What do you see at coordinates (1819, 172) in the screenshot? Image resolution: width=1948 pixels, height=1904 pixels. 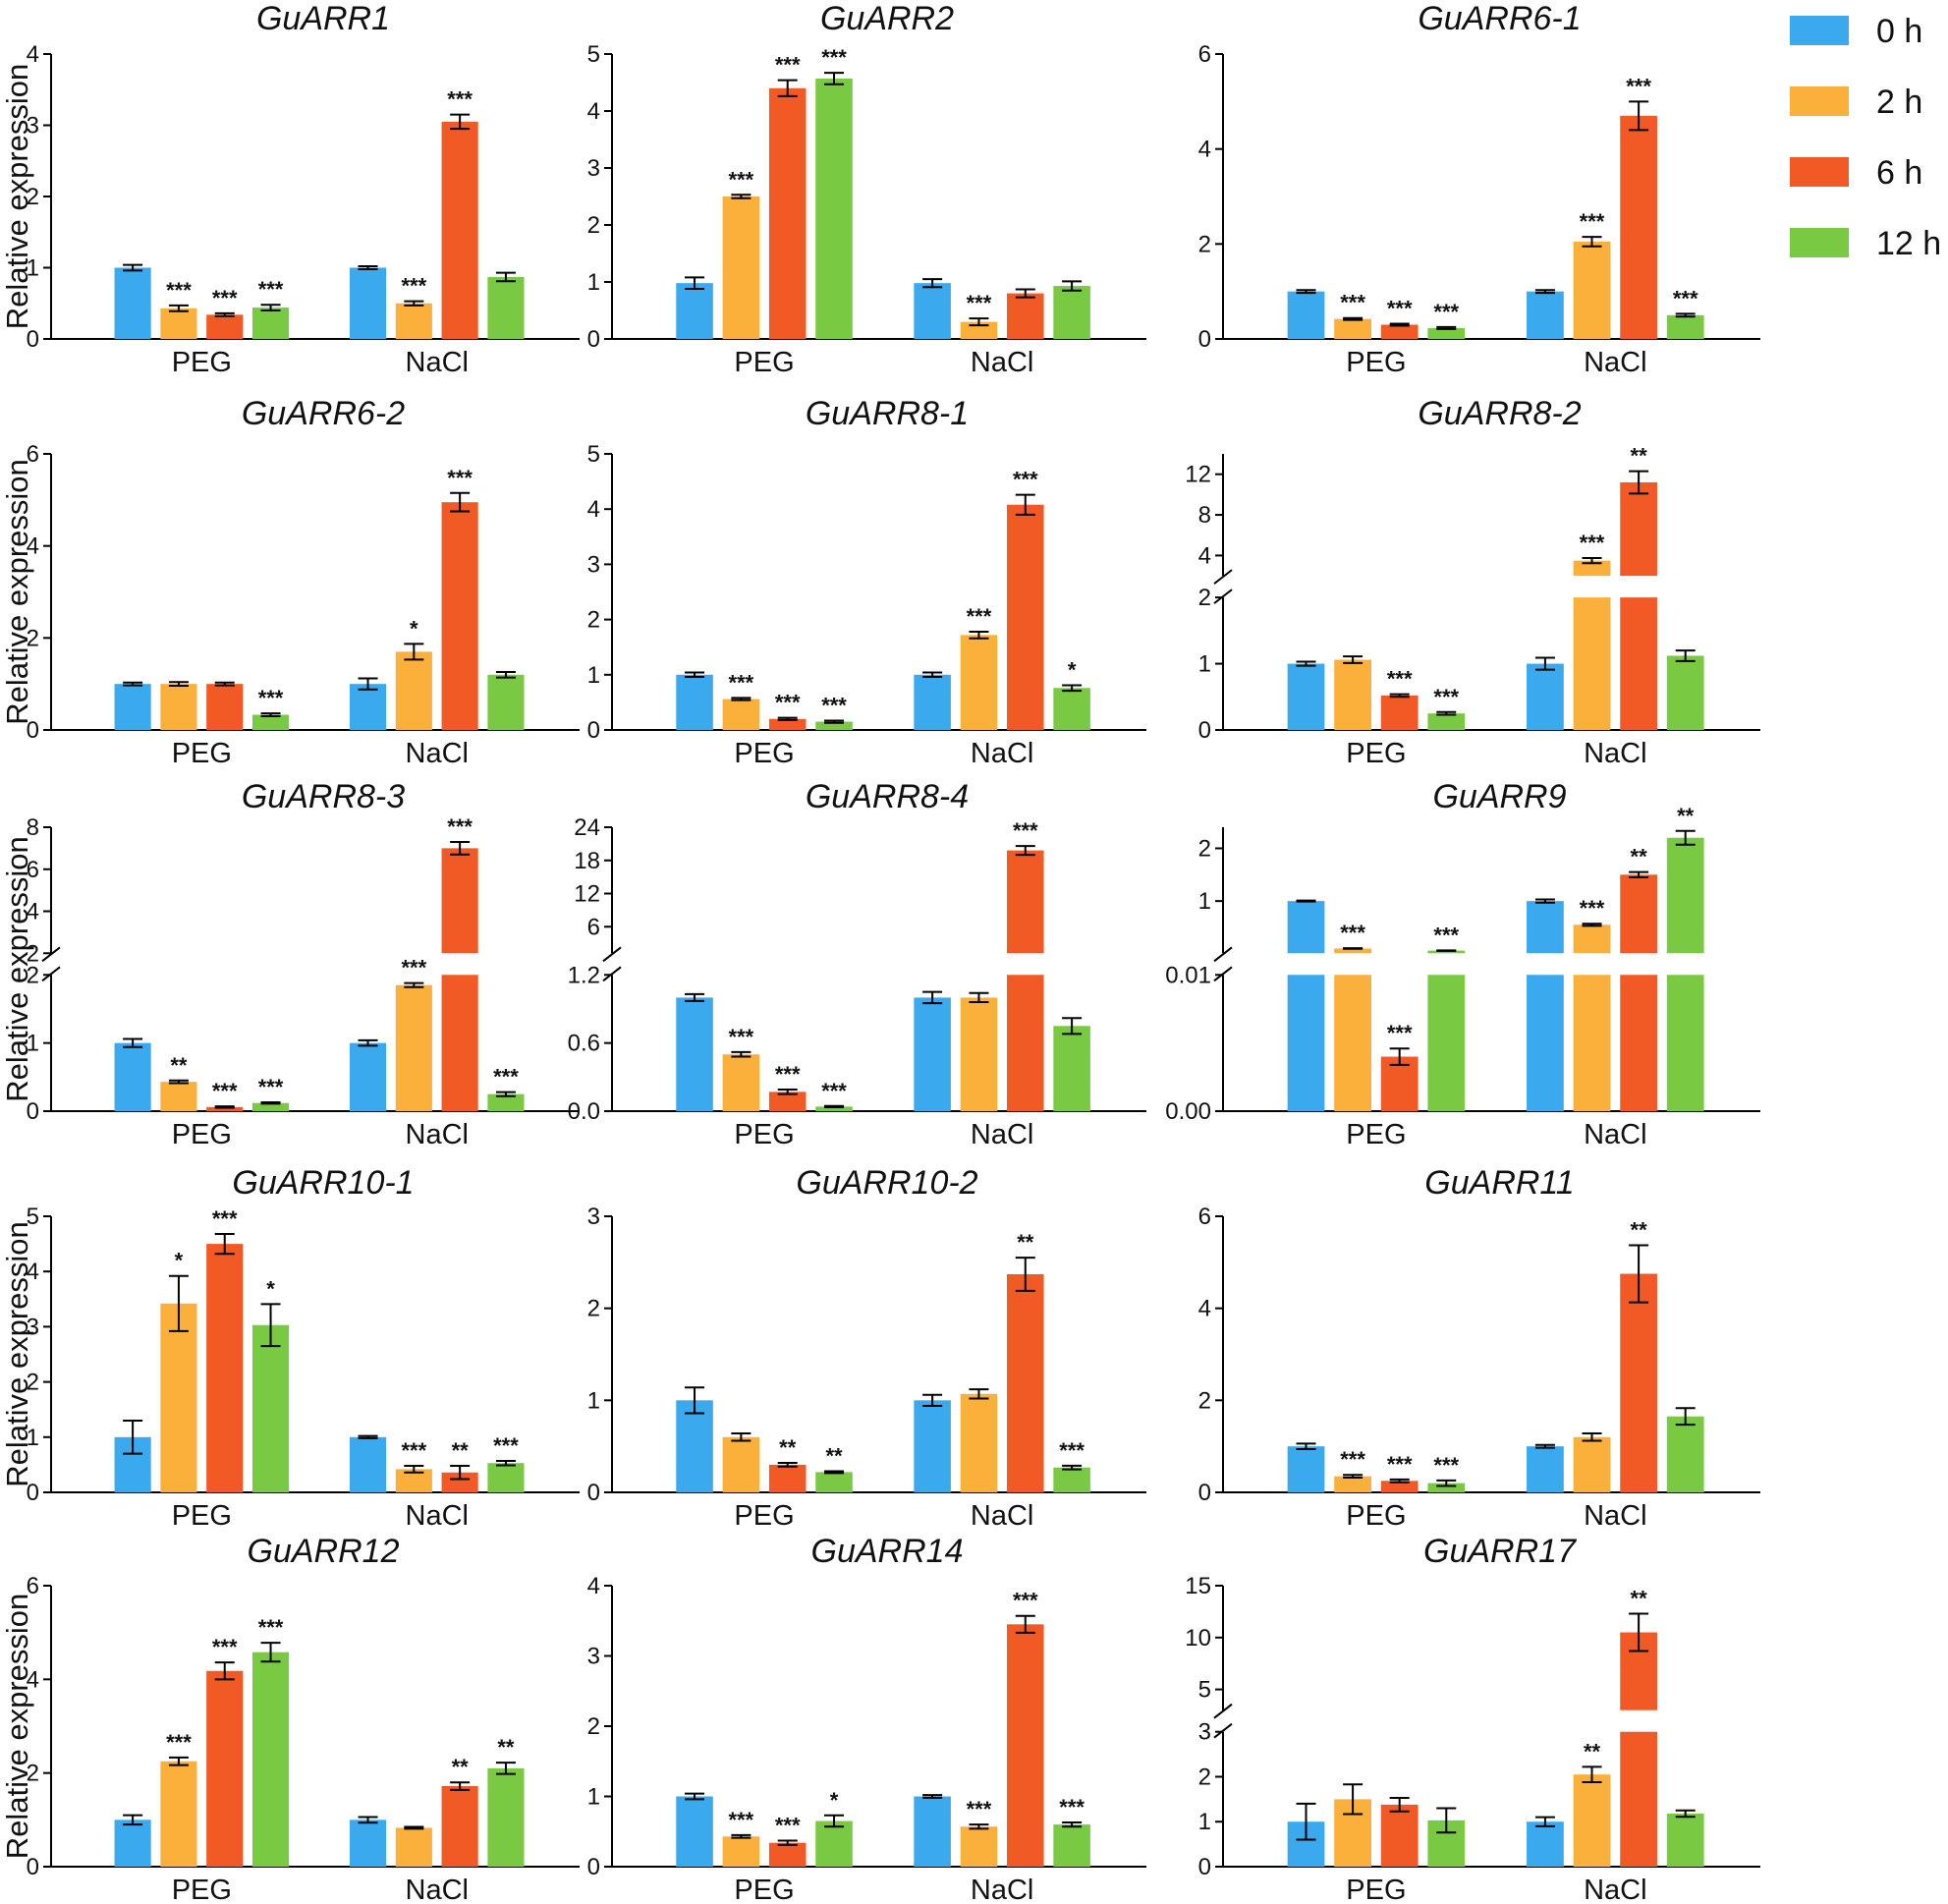 I see `legend-swatch` at bounding box center [1819, 172].